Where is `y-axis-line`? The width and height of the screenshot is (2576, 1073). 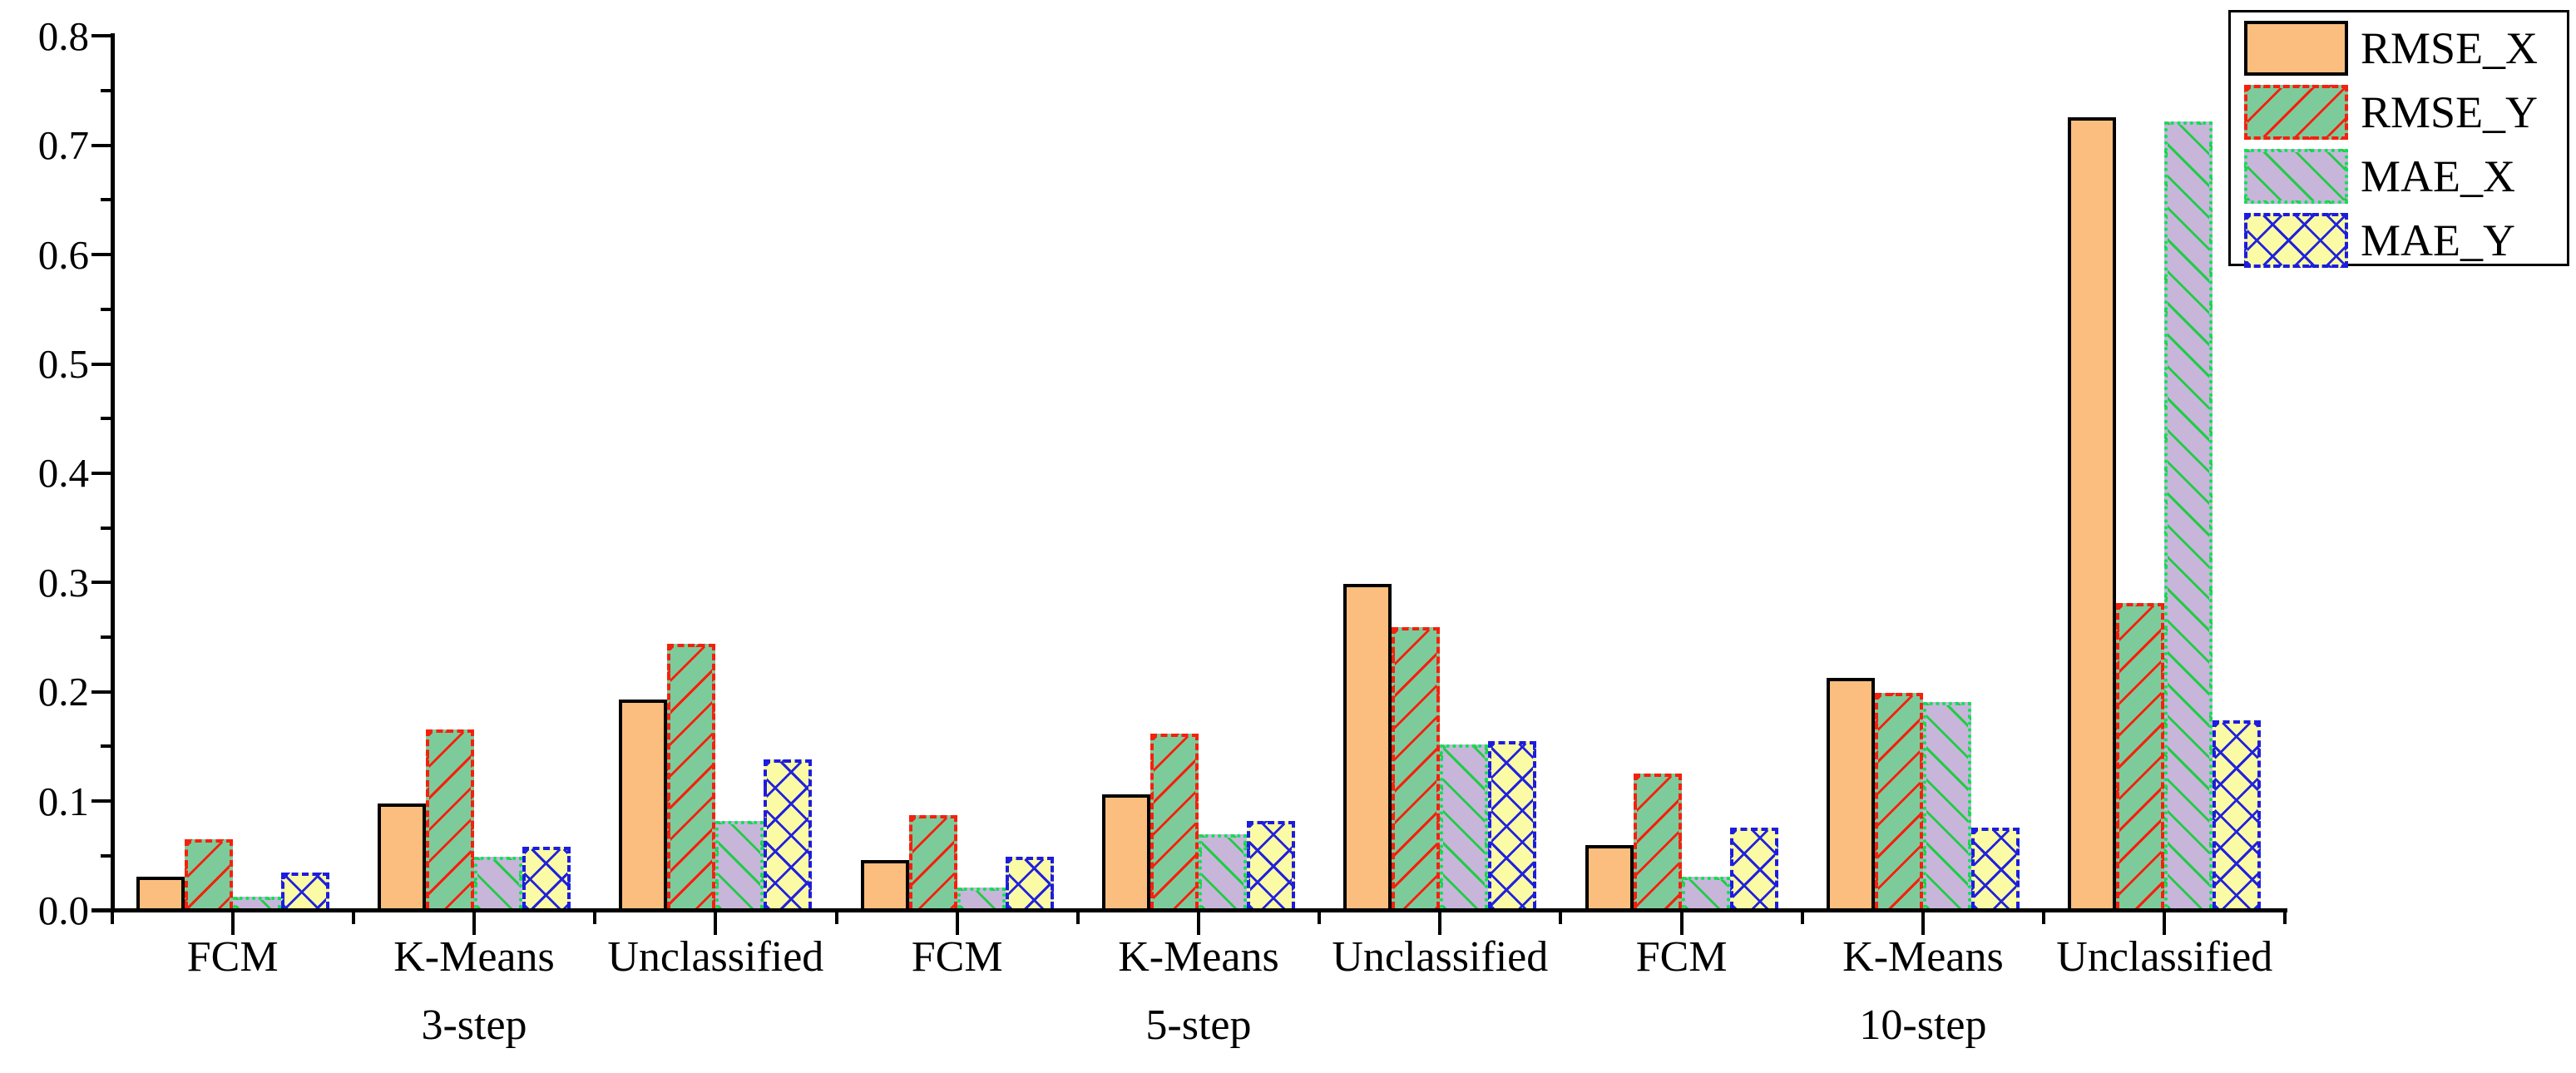 y-axis-line is located at coordinates (113, 472).